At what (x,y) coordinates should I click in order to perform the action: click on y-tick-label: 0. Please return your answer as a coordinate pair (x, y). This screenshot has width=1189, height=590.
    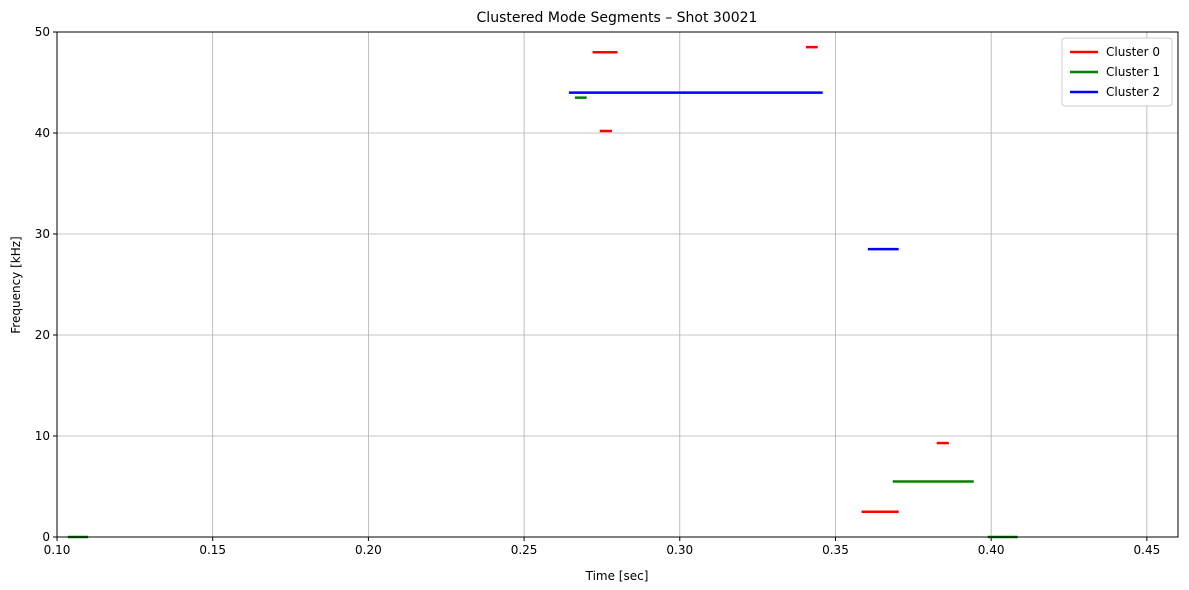
    Looking at the image, I should click on (46, 537).